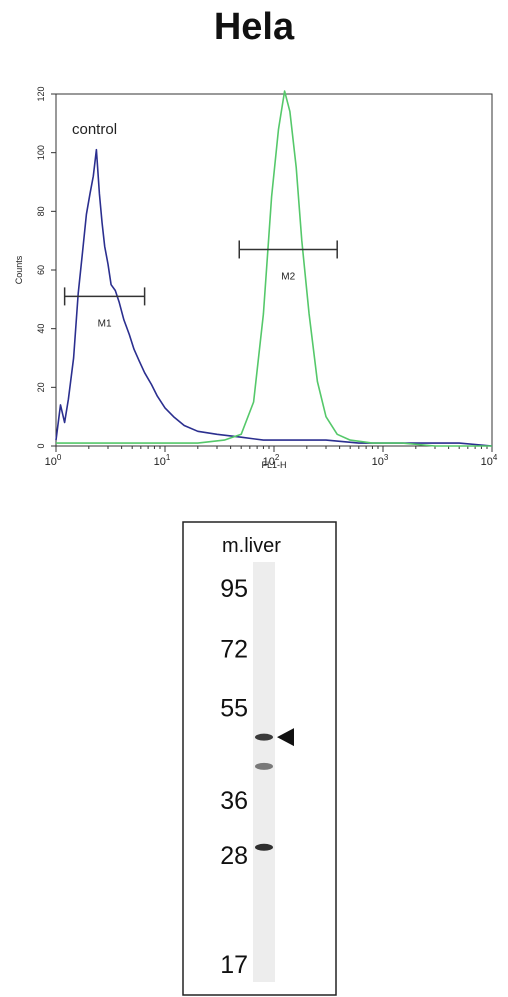  Describe the element at coordinates (41, 329) in the screenshot. I see `y-tick-label: 40` at that location.